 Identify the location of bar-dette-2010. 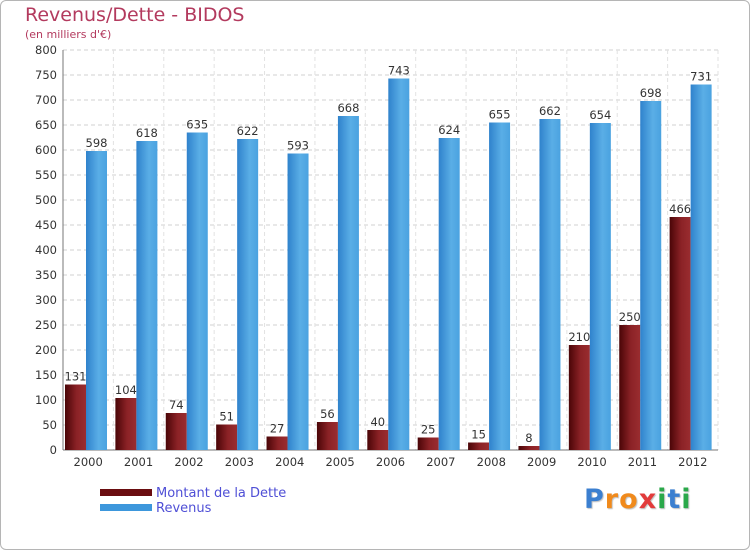
(579, 397).